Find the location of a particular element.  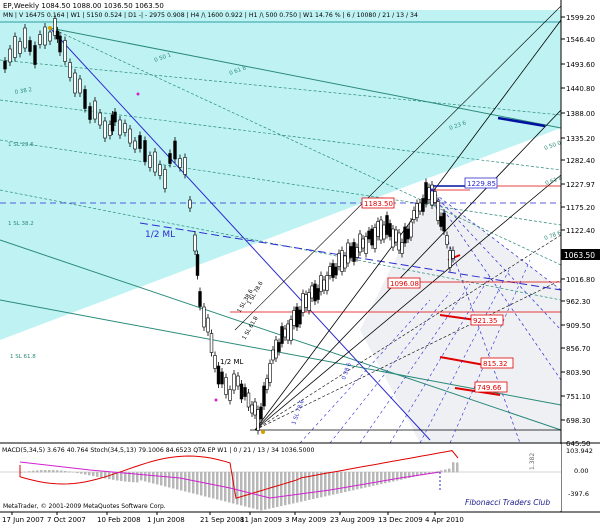

indicator-marker: 1.382 is located at coordinates (532, 461).